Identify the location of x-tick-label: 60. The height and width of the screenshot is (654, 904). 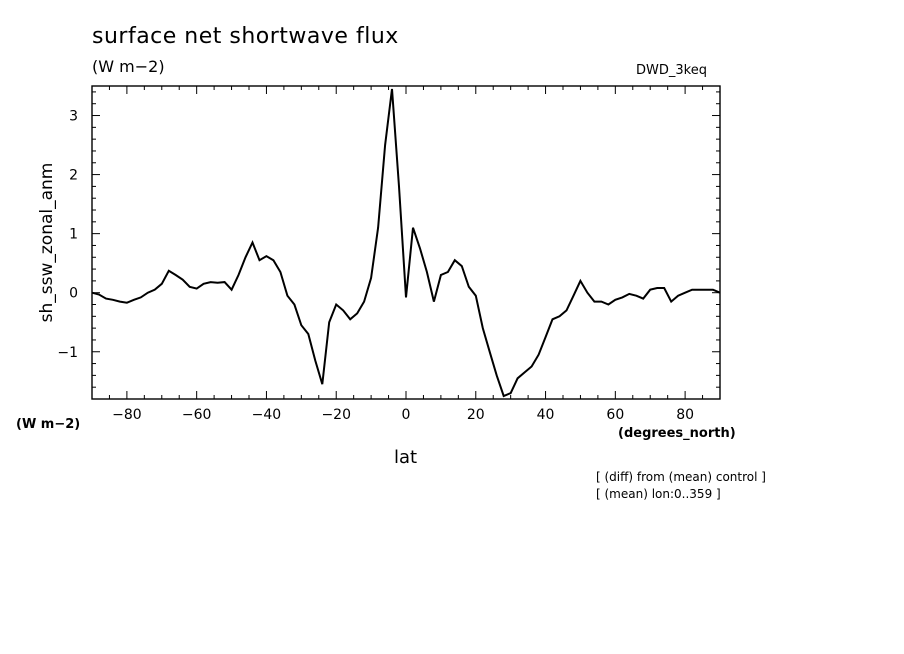
(615, 415).